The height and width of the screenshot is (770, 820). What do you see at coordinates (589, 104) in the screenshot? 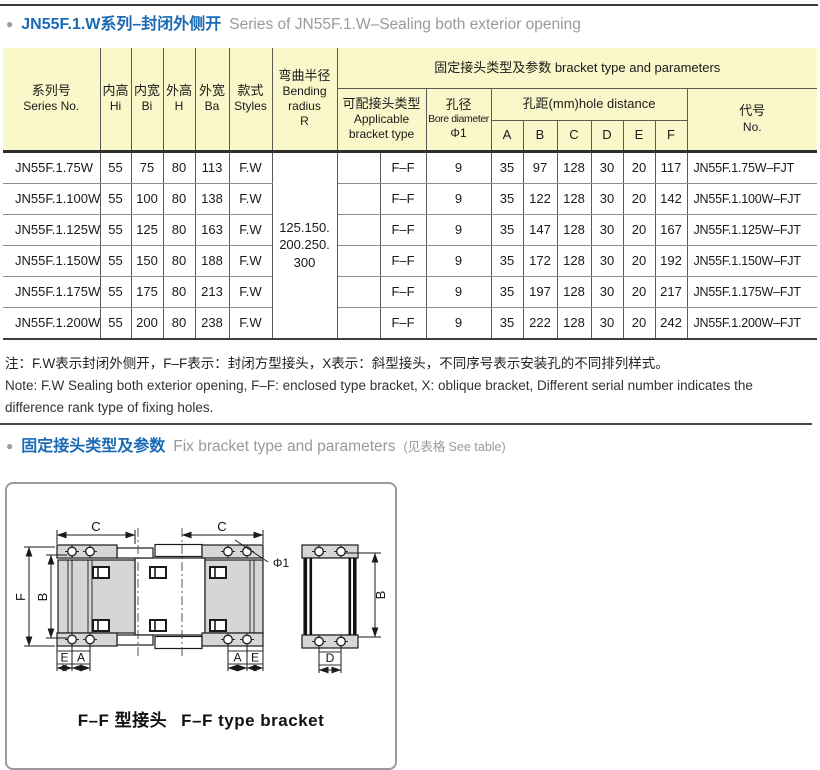
I see `col-header-hole-distance: 孔距(mm)hole distance` at bounding box center [589, 104].